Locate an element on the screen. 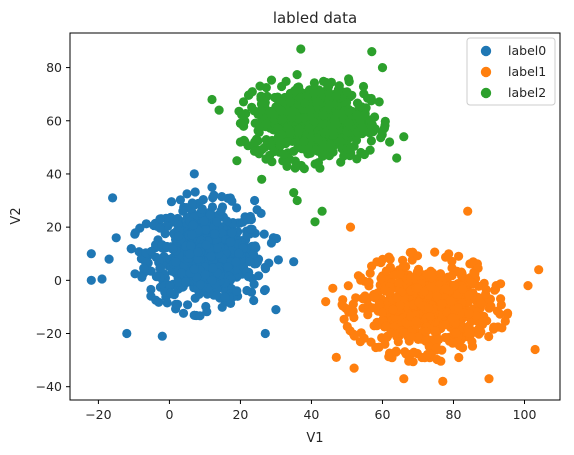 Image resolution: width=574 pixels, height=455 pixels. x-tick-label: 40 is located at coordinates (311, 414).